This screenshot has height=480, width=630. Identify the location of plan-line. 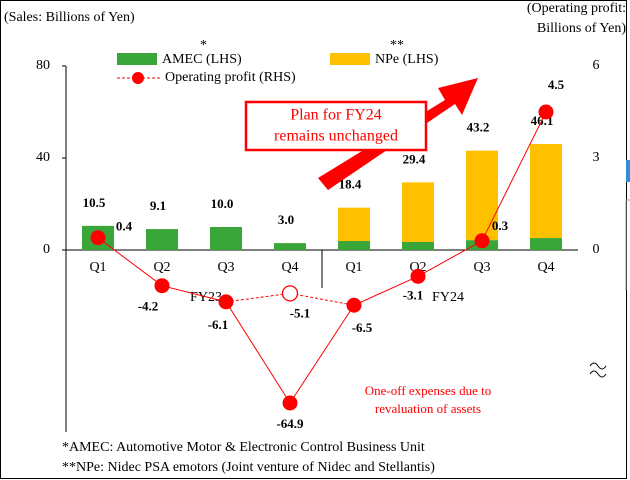
(290, 299).